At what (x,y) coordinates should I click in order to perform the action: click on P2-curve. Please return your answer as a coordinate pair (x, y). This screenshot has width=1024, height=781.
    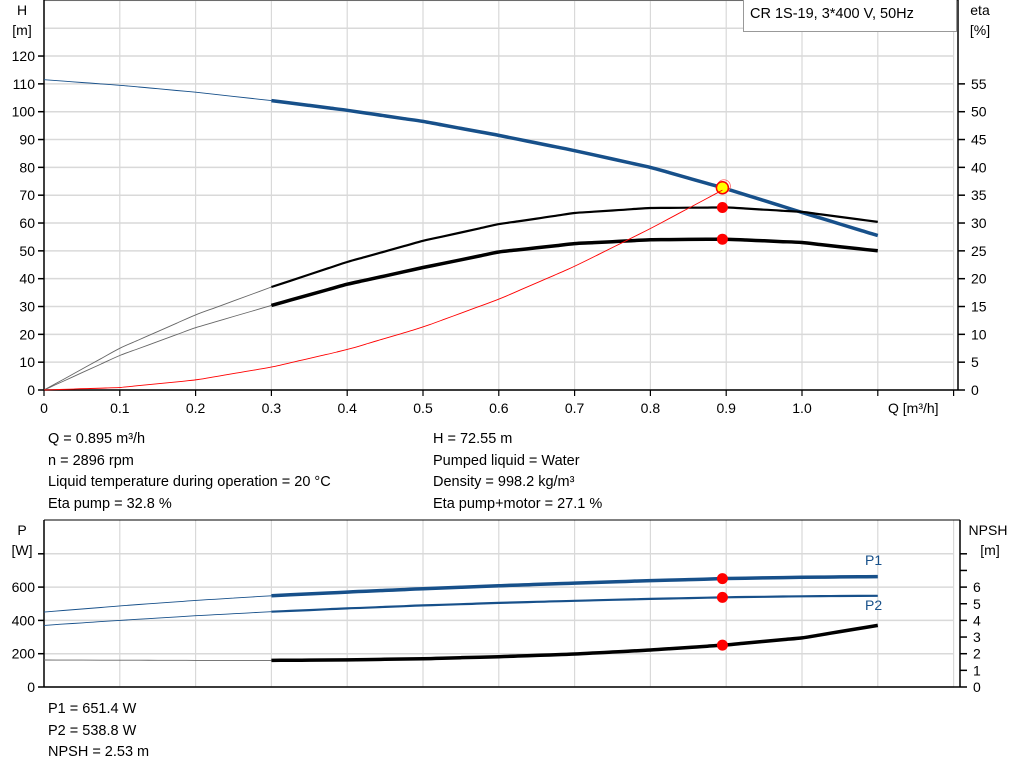
    Looking at the image, I should click on (574, 603).